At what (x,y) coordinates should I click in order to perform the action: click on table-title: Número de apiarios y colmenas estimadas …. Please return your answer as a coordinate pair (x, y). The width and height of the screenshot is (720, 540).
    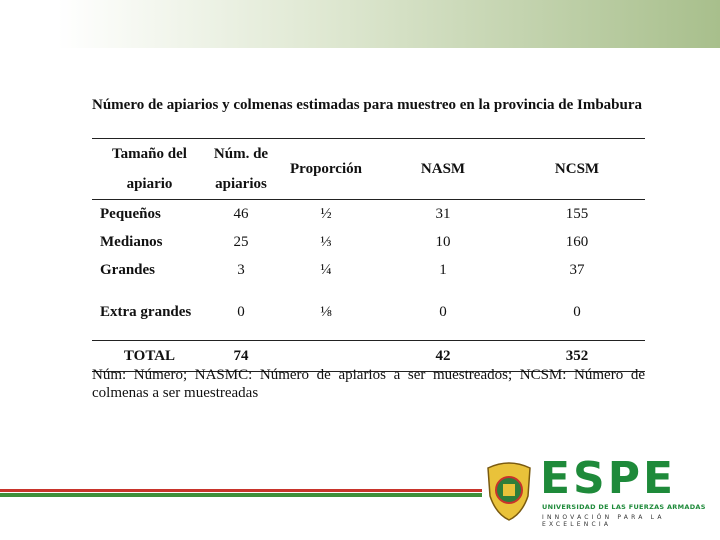
    Looking at the image, I should click on (367, 105).